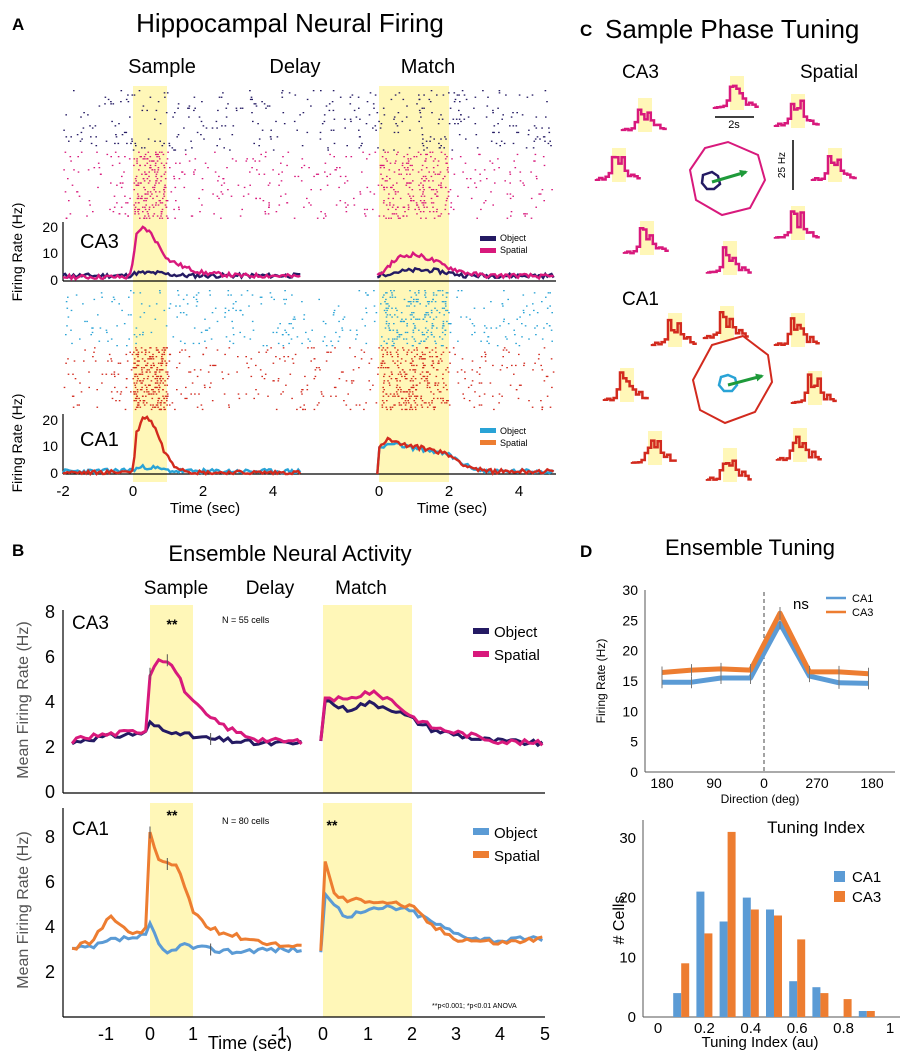 Image resolution: width=916 pixels, height=1051 pixels. Describe the element at coordinates (203, 491) in the screenshot. I see `xtick: 2` at that location.